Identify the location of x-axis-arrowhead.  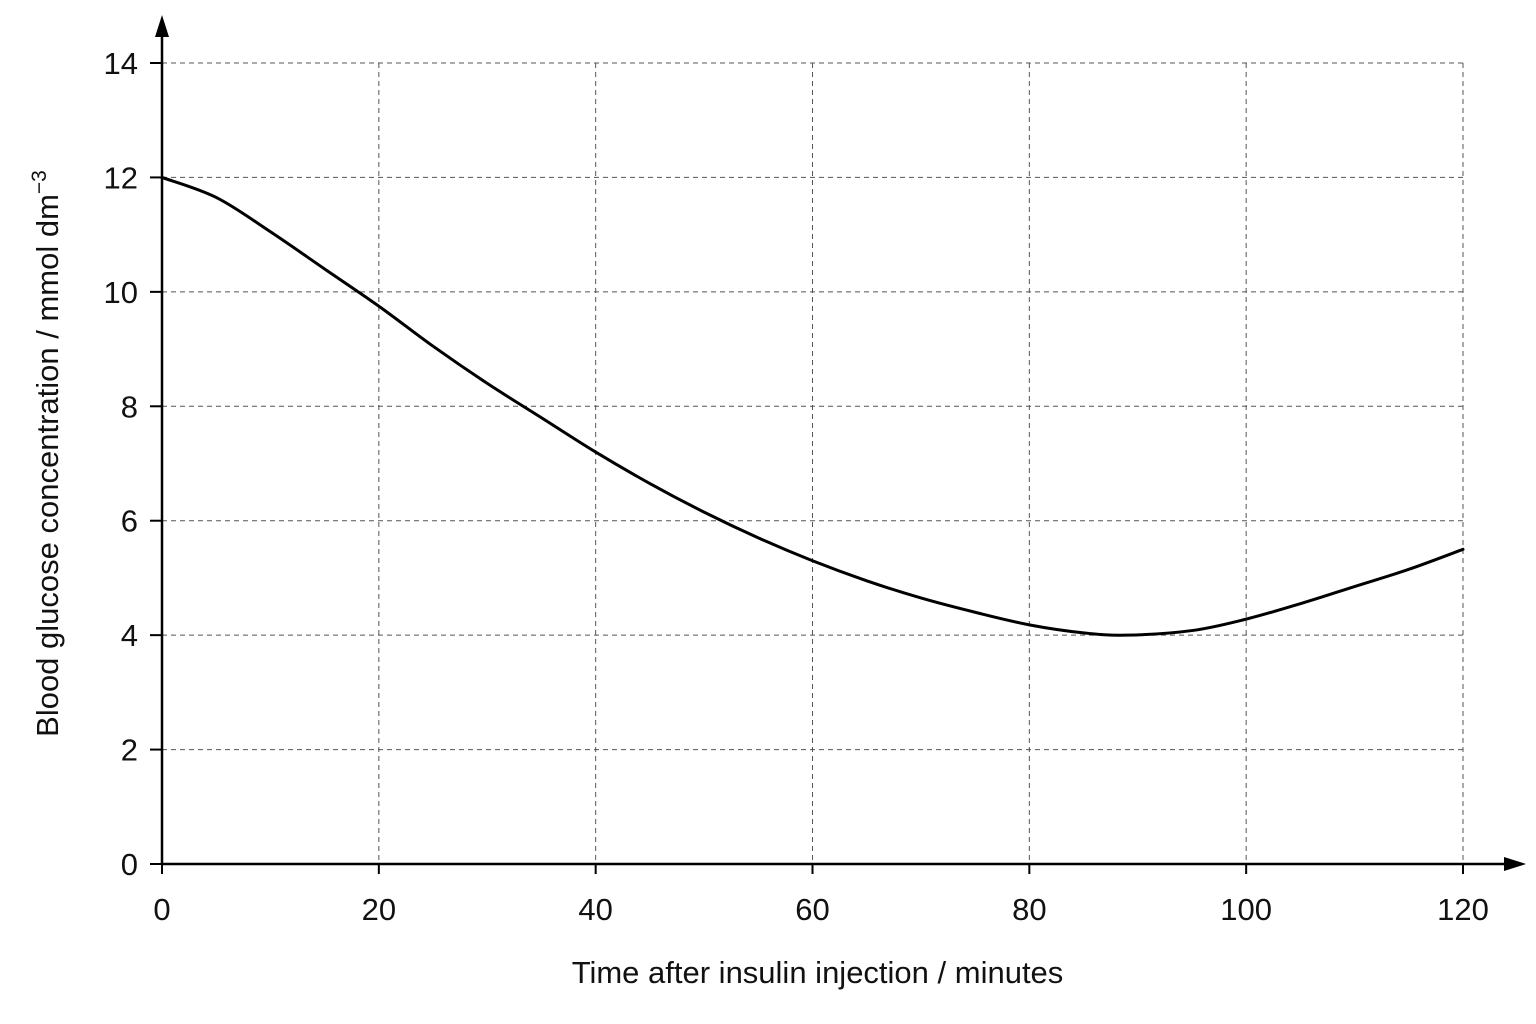
(1515, 864).